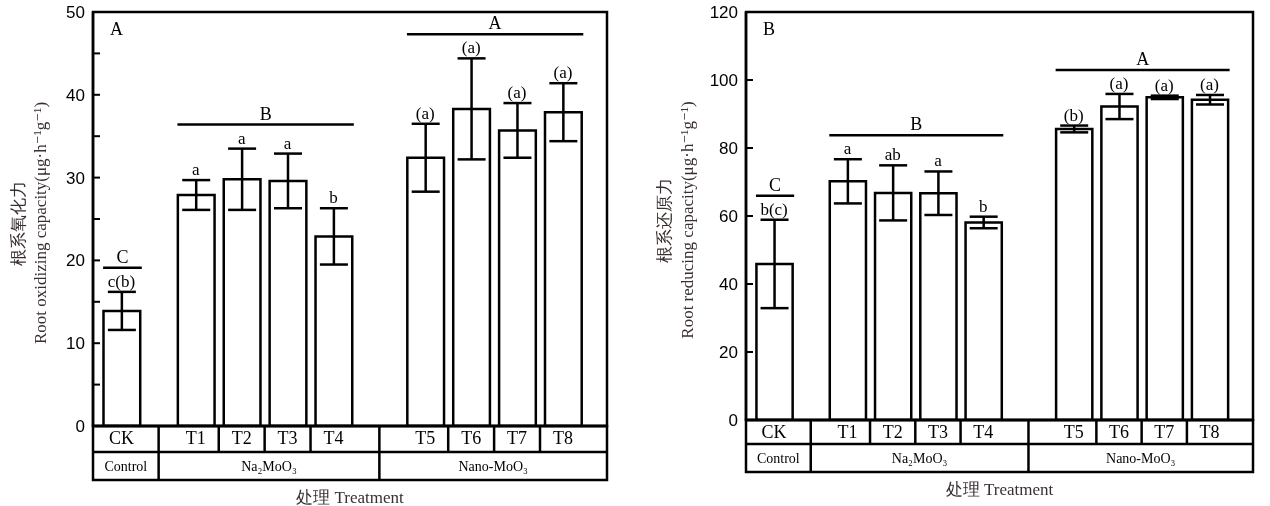  Describe the element at coordinates (728, 217) in the screenshot. I see `y-tick-label: 60` at that location.